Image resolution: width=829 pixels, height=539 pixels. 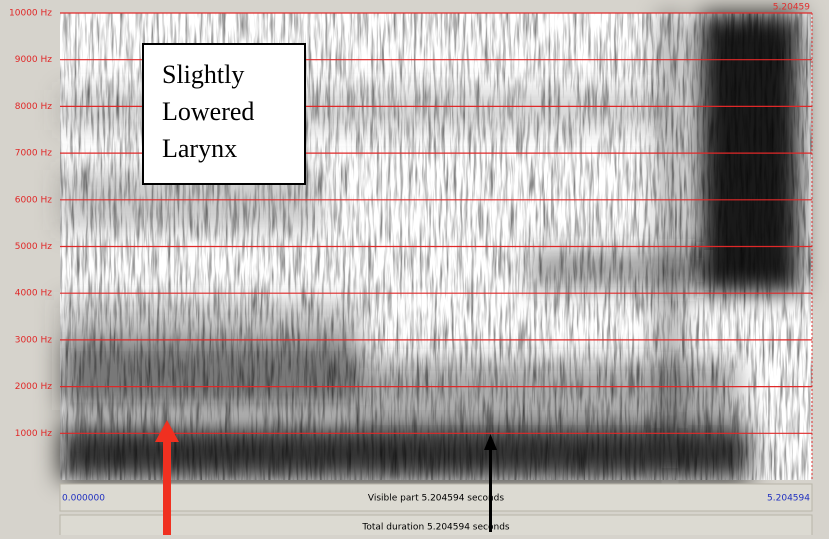 What do you see at coordinates (34, 340) in the screenshot?
I see `y-axis-label: 3000 Hz` at bounding box center [34, 340].